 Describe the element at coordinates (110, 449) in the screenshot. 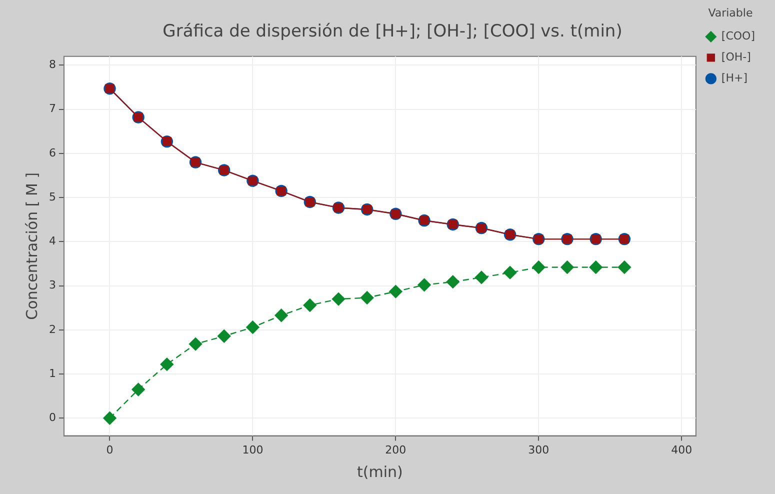

I see `x-tick-label: 0` at that location.